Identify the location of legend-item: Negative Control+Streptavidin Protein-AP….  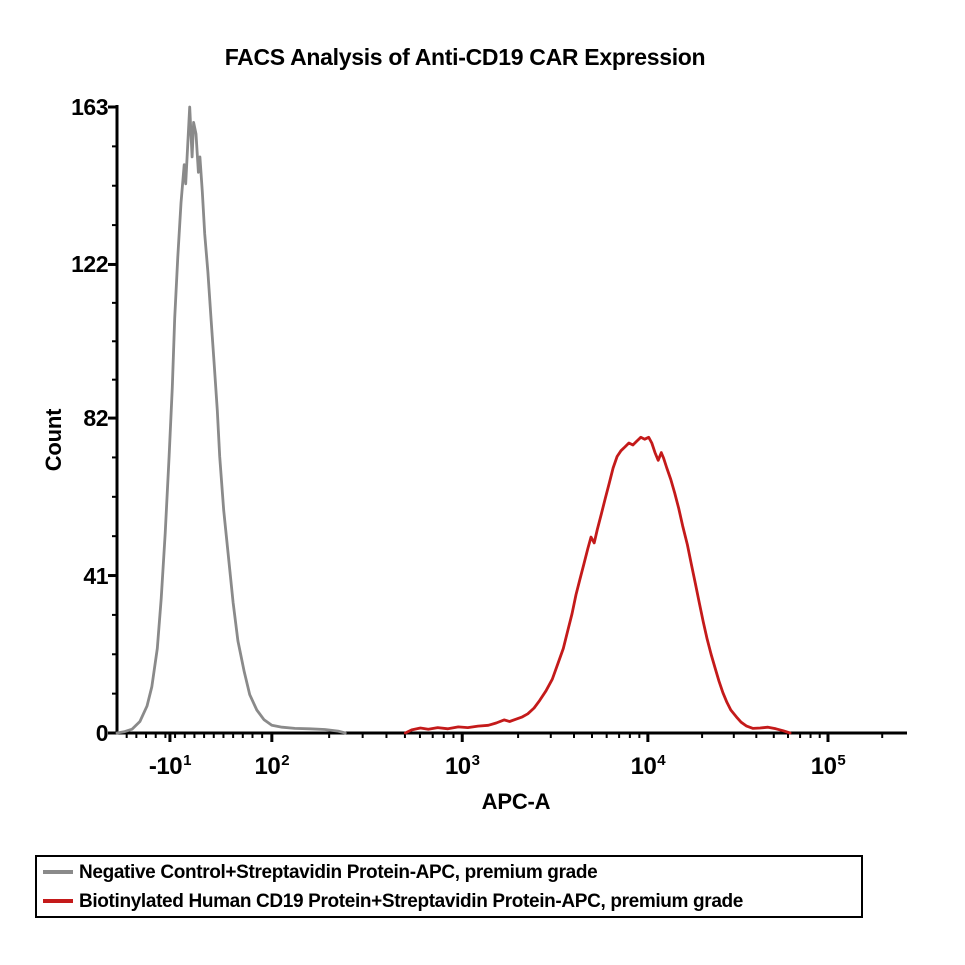
(449, 872).